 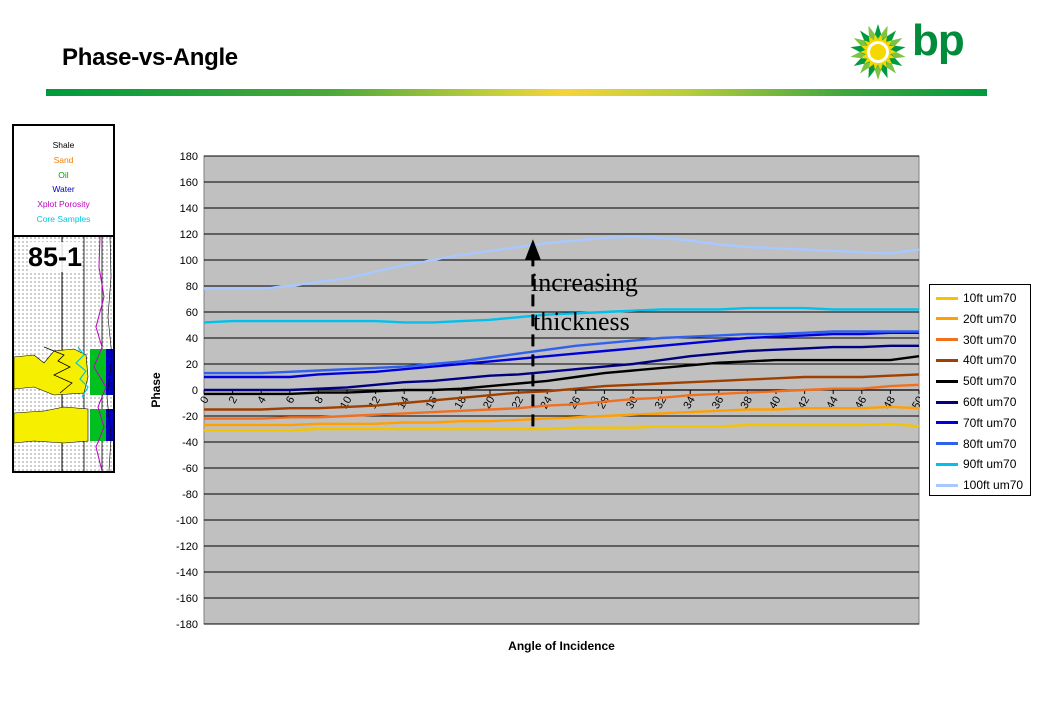 I want to click on series-line-70ft-um70, so click(x=561, y=355).